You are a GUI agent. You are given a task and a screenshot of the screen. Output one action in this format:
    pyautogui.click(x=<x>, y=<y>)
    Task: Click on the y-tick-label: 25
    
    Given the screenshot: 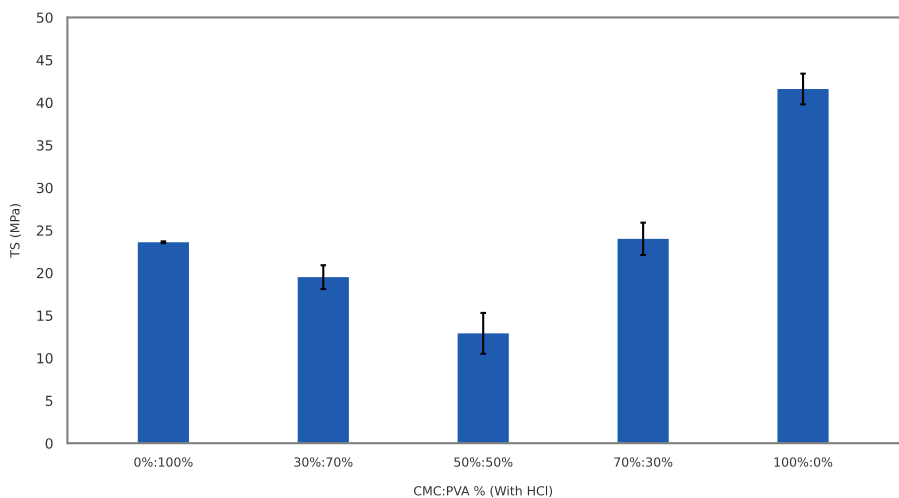 What is the action you would take?
    pyautogui.click(x=44, y=230)
    